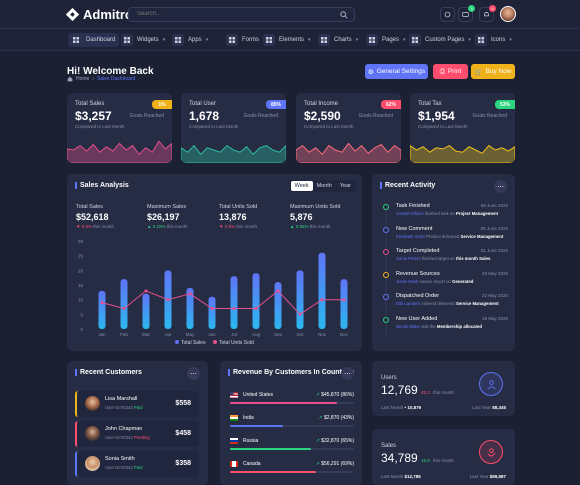 Image resolution: width=580 pixels, height=485 pixels. Describe the element at coordinates (498, 40) in the screenshot. I see `nav-label: Icons` at that location.